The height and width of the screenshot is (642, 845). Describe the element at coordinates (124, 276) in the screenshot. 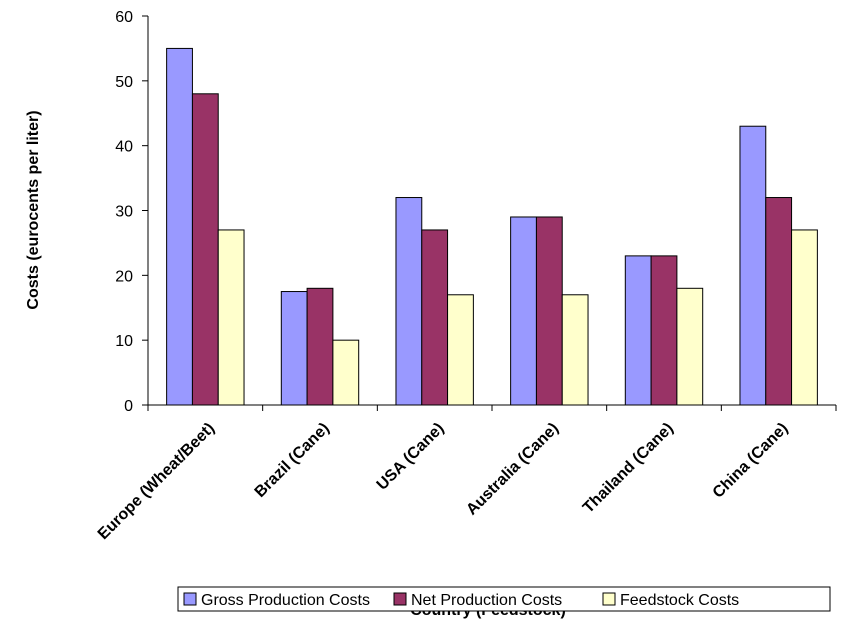

I see `y-tick-label: 20` at that location.